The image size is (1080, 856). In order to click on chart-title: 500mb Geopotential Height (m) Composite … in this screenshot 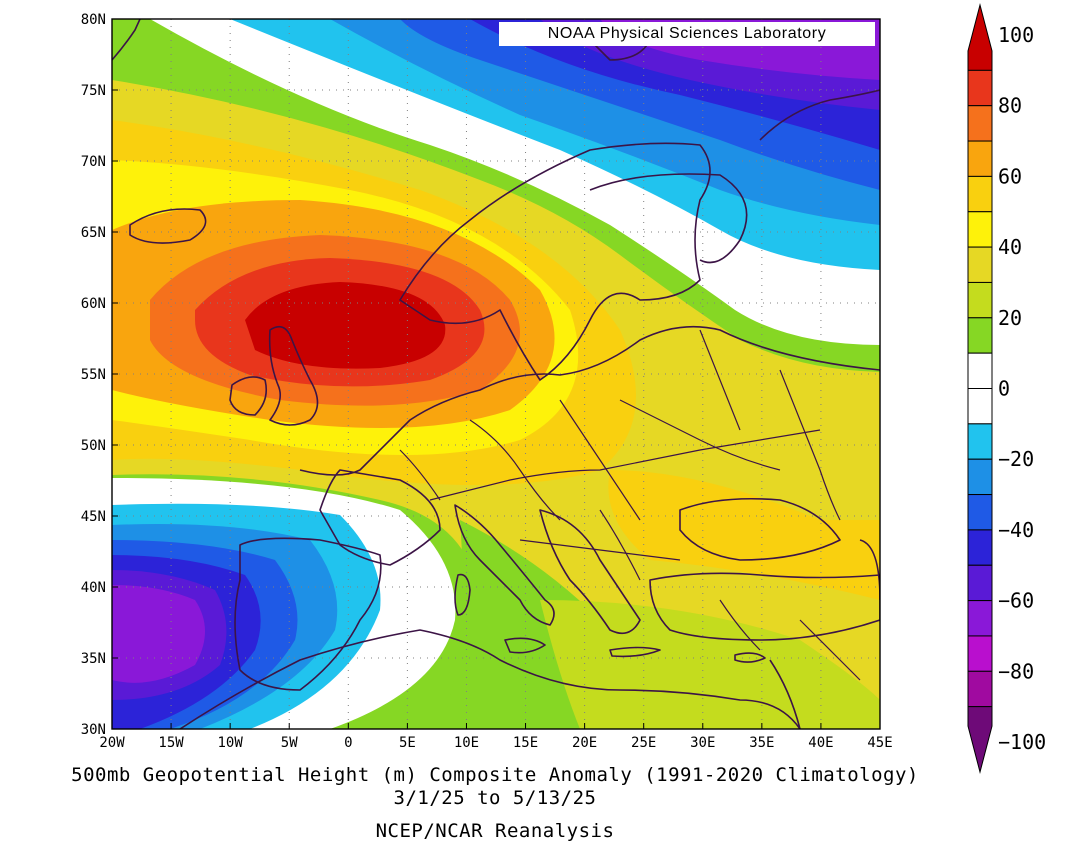, I will do `click(495, 775)`.